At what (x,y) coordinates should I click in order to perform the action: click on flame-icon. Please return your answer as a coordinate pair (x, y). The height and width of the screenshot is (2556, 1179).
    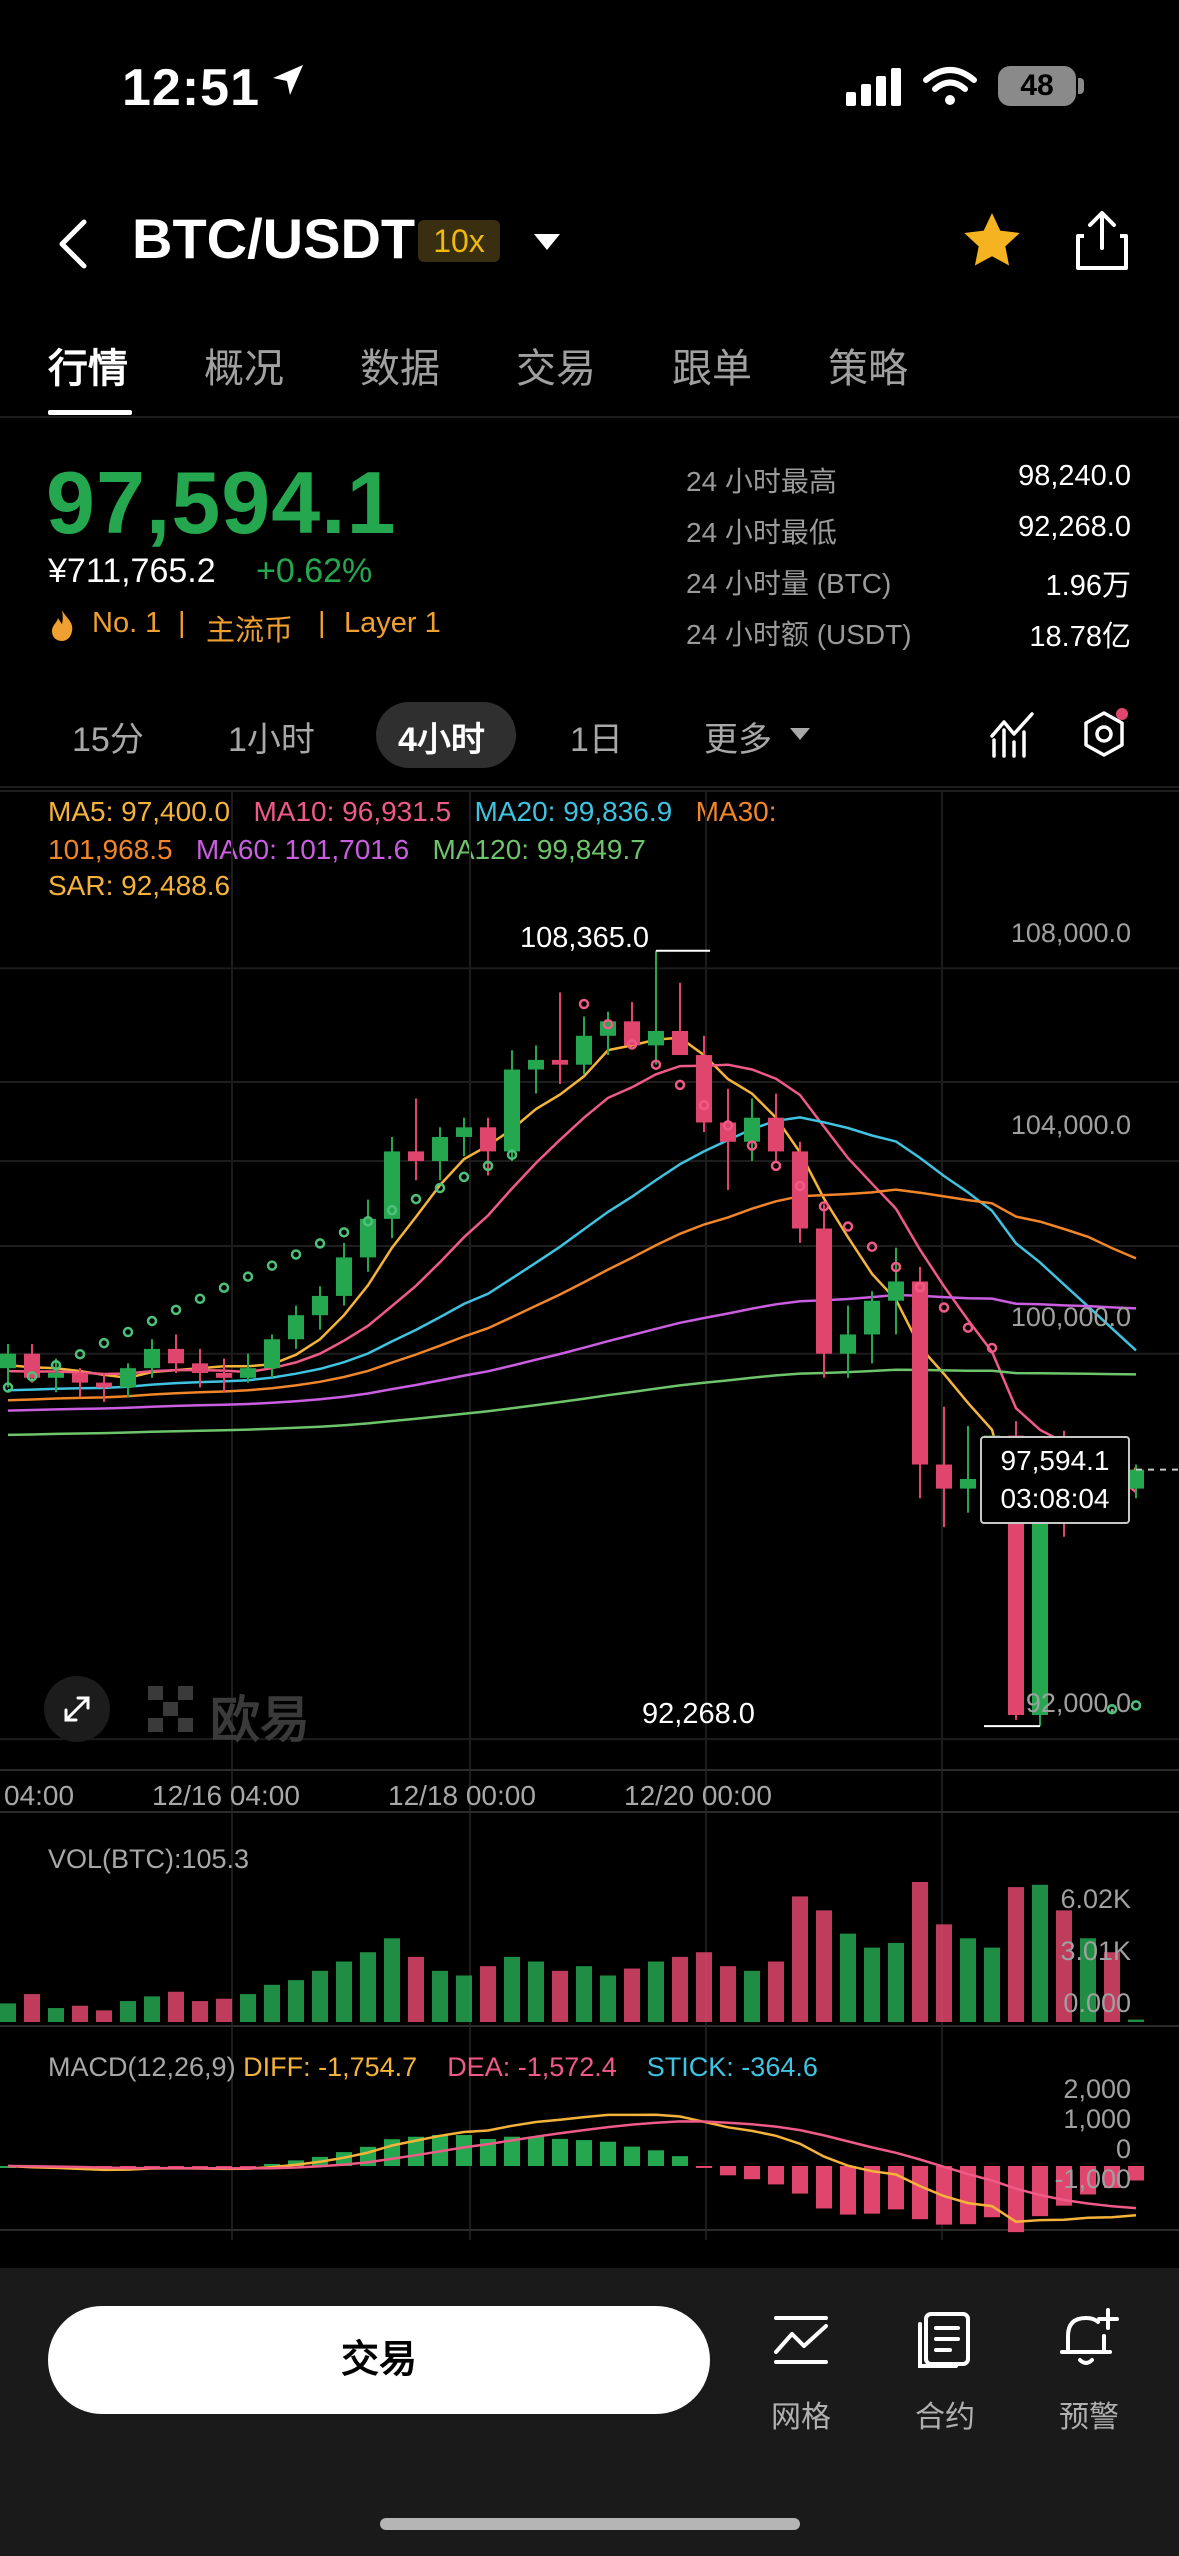
    Looking at the image, I should click on (62, 625).